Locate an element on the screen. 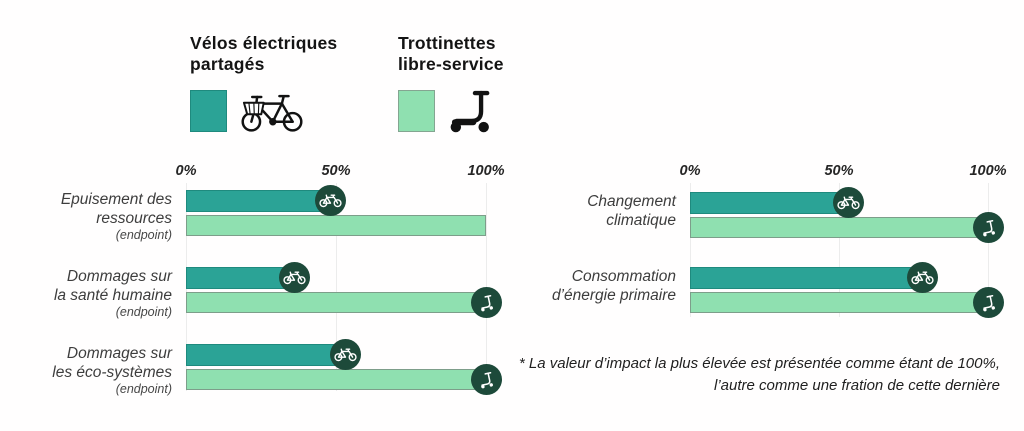 The height and width of the screenshot is (431, 1024). x-axis-left: 0% 50% 100% is located at coordinates (340, 174).